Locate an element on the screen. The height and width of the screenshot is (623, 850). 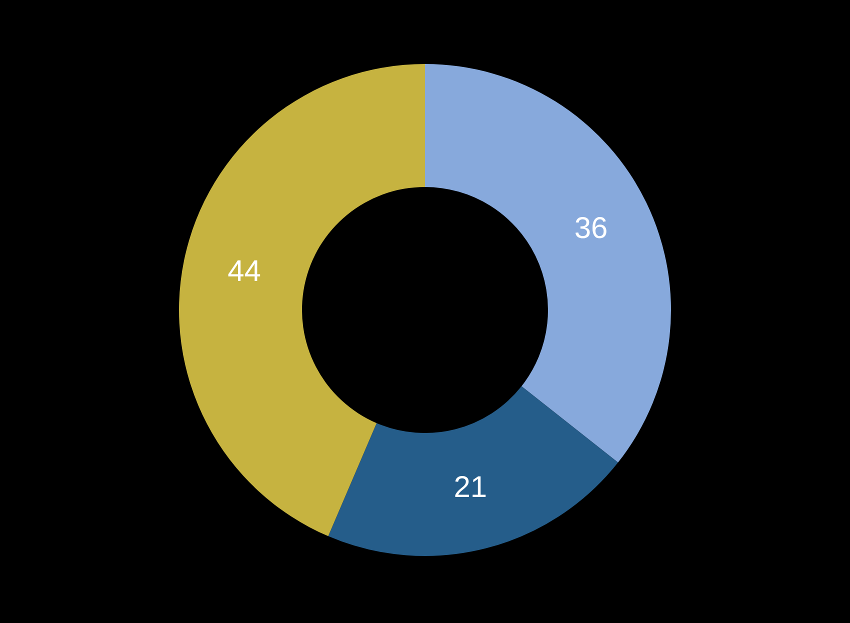
data-label: 44 is located at coordinates (244, 271).